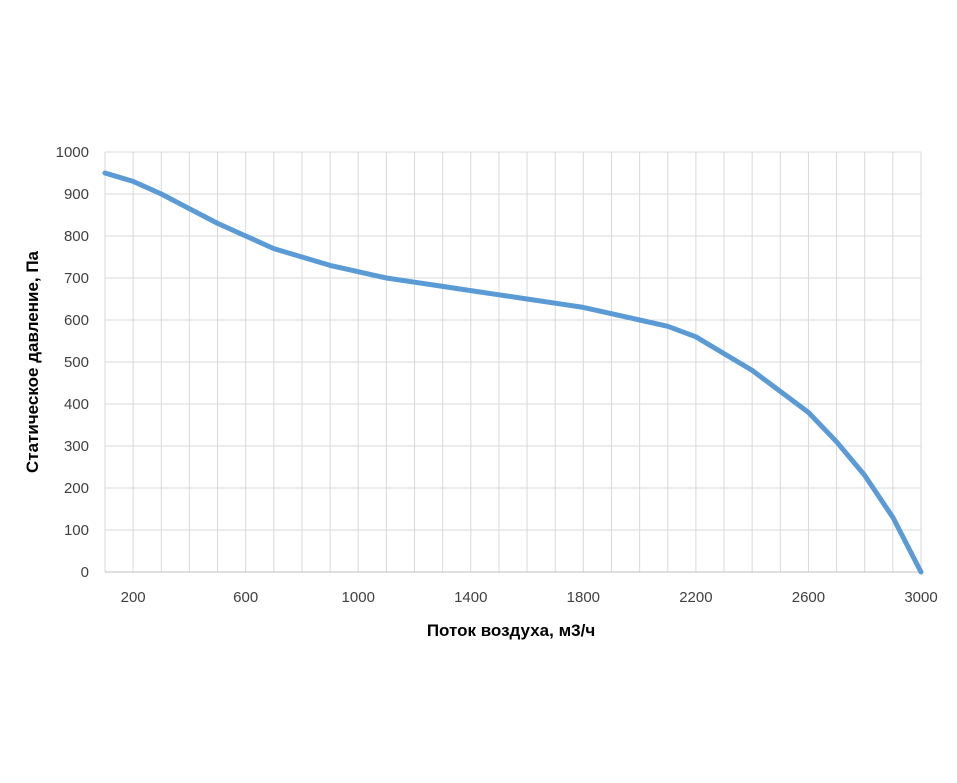 This screenshot has height=783, width=957. Describe the element at coordinates (76, 236) in the screenshot. I see `y-tick-label: 800` at that location.